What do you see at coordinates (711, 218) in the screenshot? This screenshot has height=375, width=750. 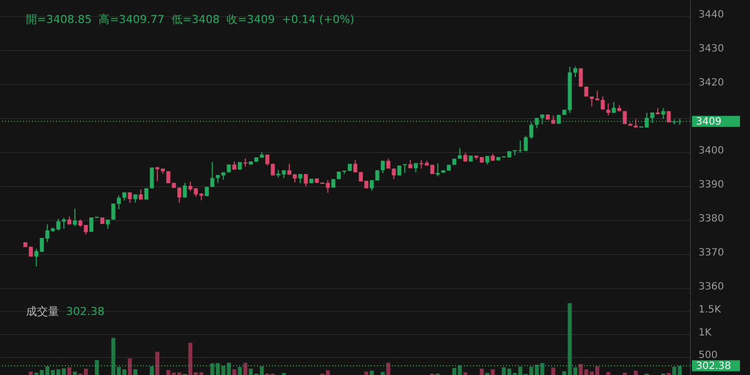 I see `y-tick-label: 3380` at bounding box center [711, 218].